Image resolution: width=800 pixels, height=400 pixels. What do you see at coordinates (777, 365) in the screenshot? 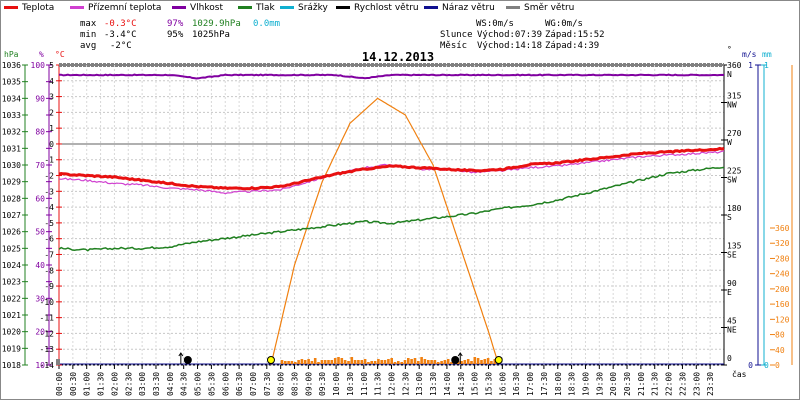
I see `solar-tick-label: 0` at bounding box center [777, 365].